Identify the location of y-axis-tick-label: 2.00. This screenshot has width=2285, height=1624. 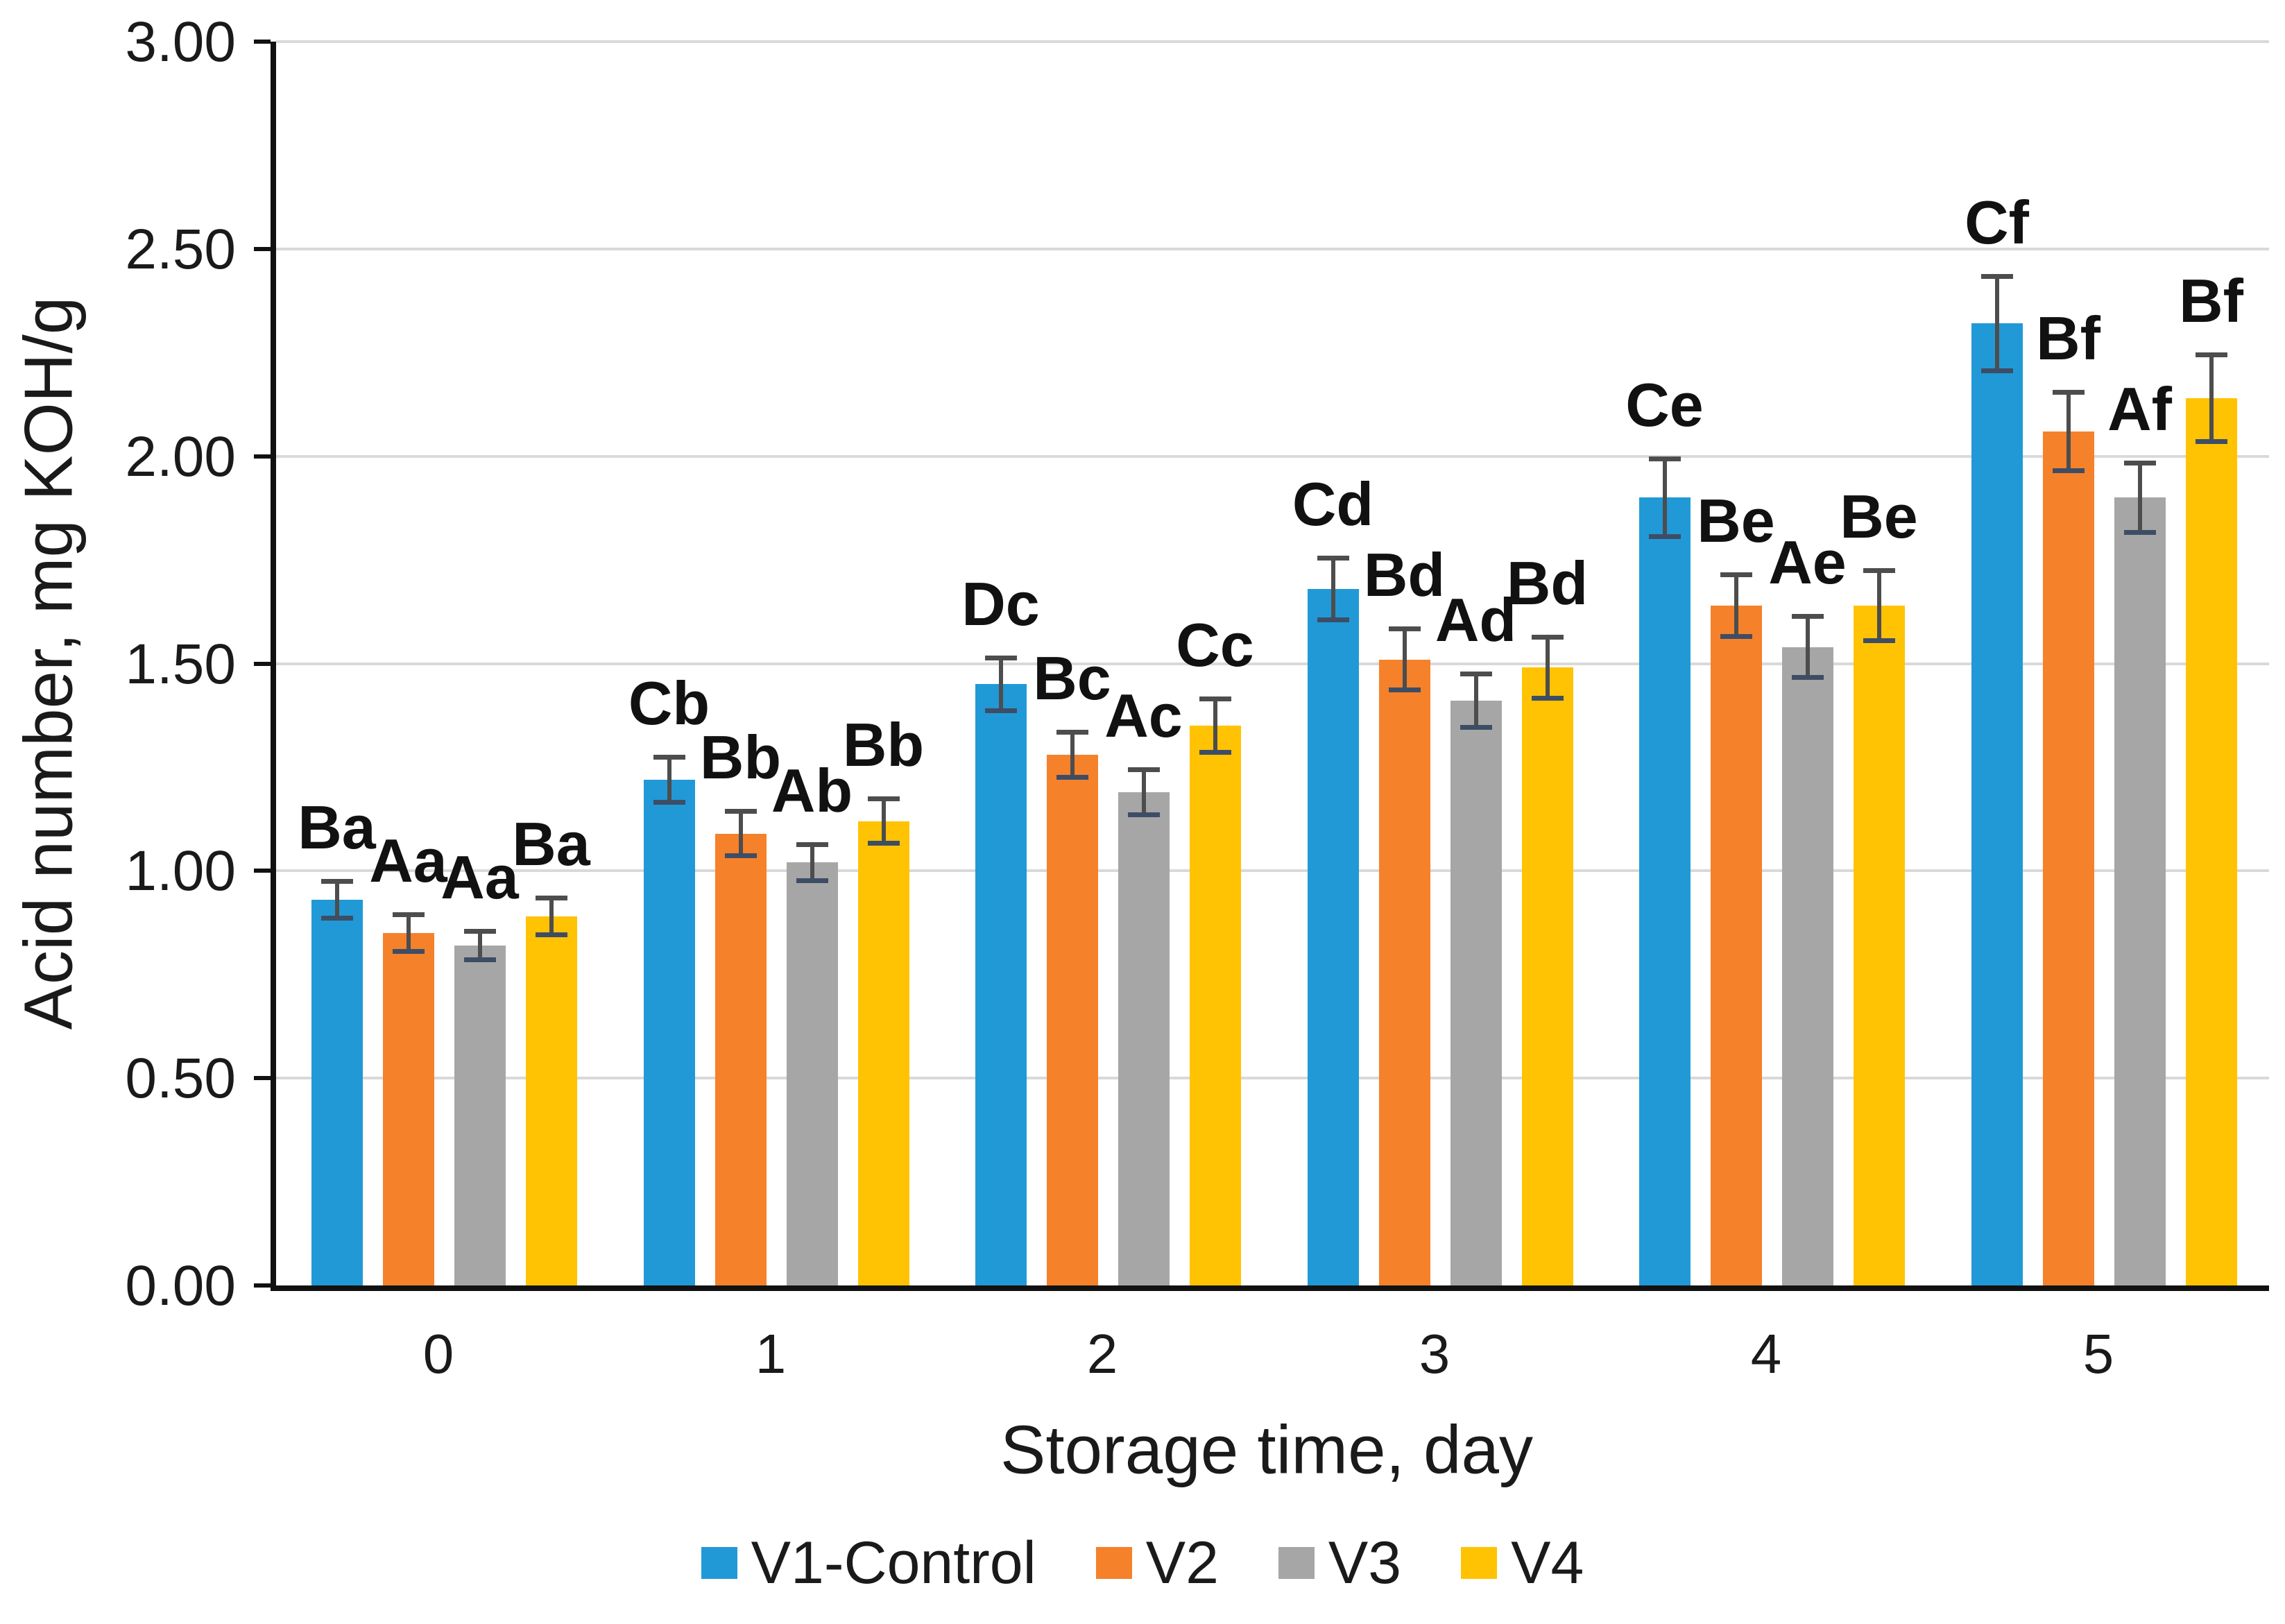
(180, 457).